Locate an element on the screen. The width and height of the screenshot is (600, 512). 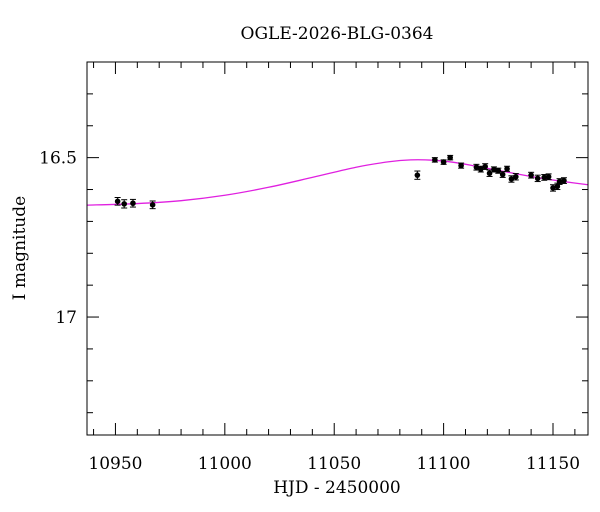
x-tick-label: 11100 is located at coordinates (444, 464).